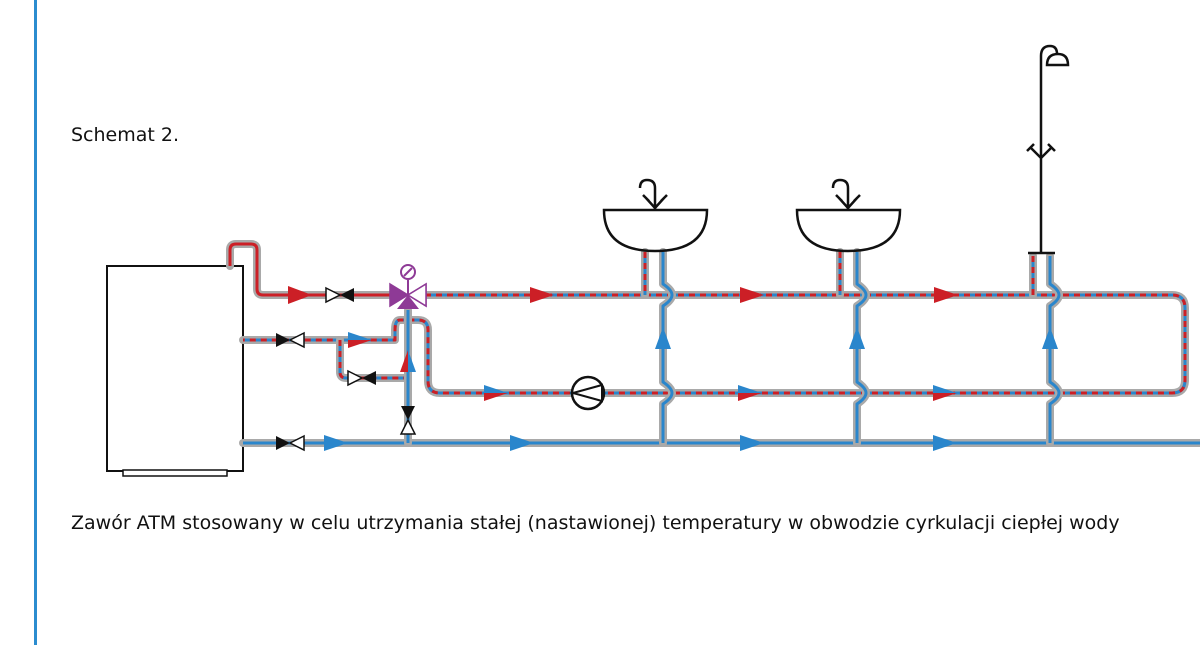 This screenshot has width=1200, height=645. What do you see at coordinates (175, 368) in the screenshot?
I see `boiler` at bounding box center [175, 368].